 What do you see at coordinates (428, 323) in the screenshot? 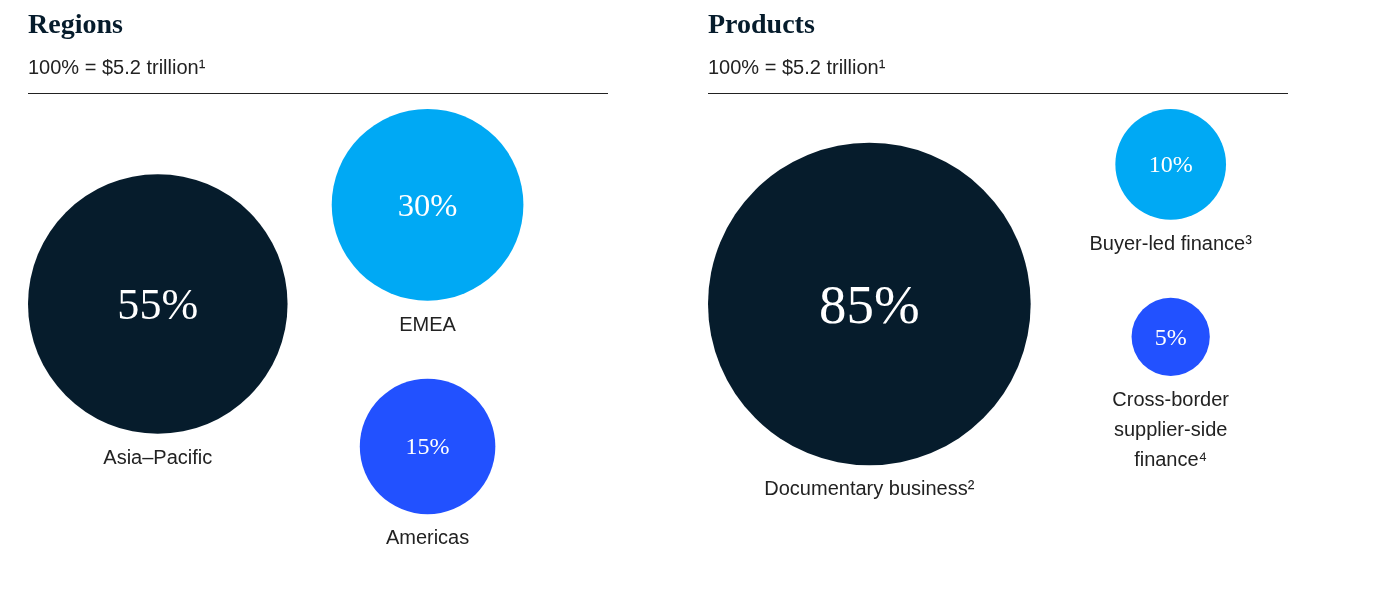
I see `category-label: EMEA` at bounding box center [428, 323].